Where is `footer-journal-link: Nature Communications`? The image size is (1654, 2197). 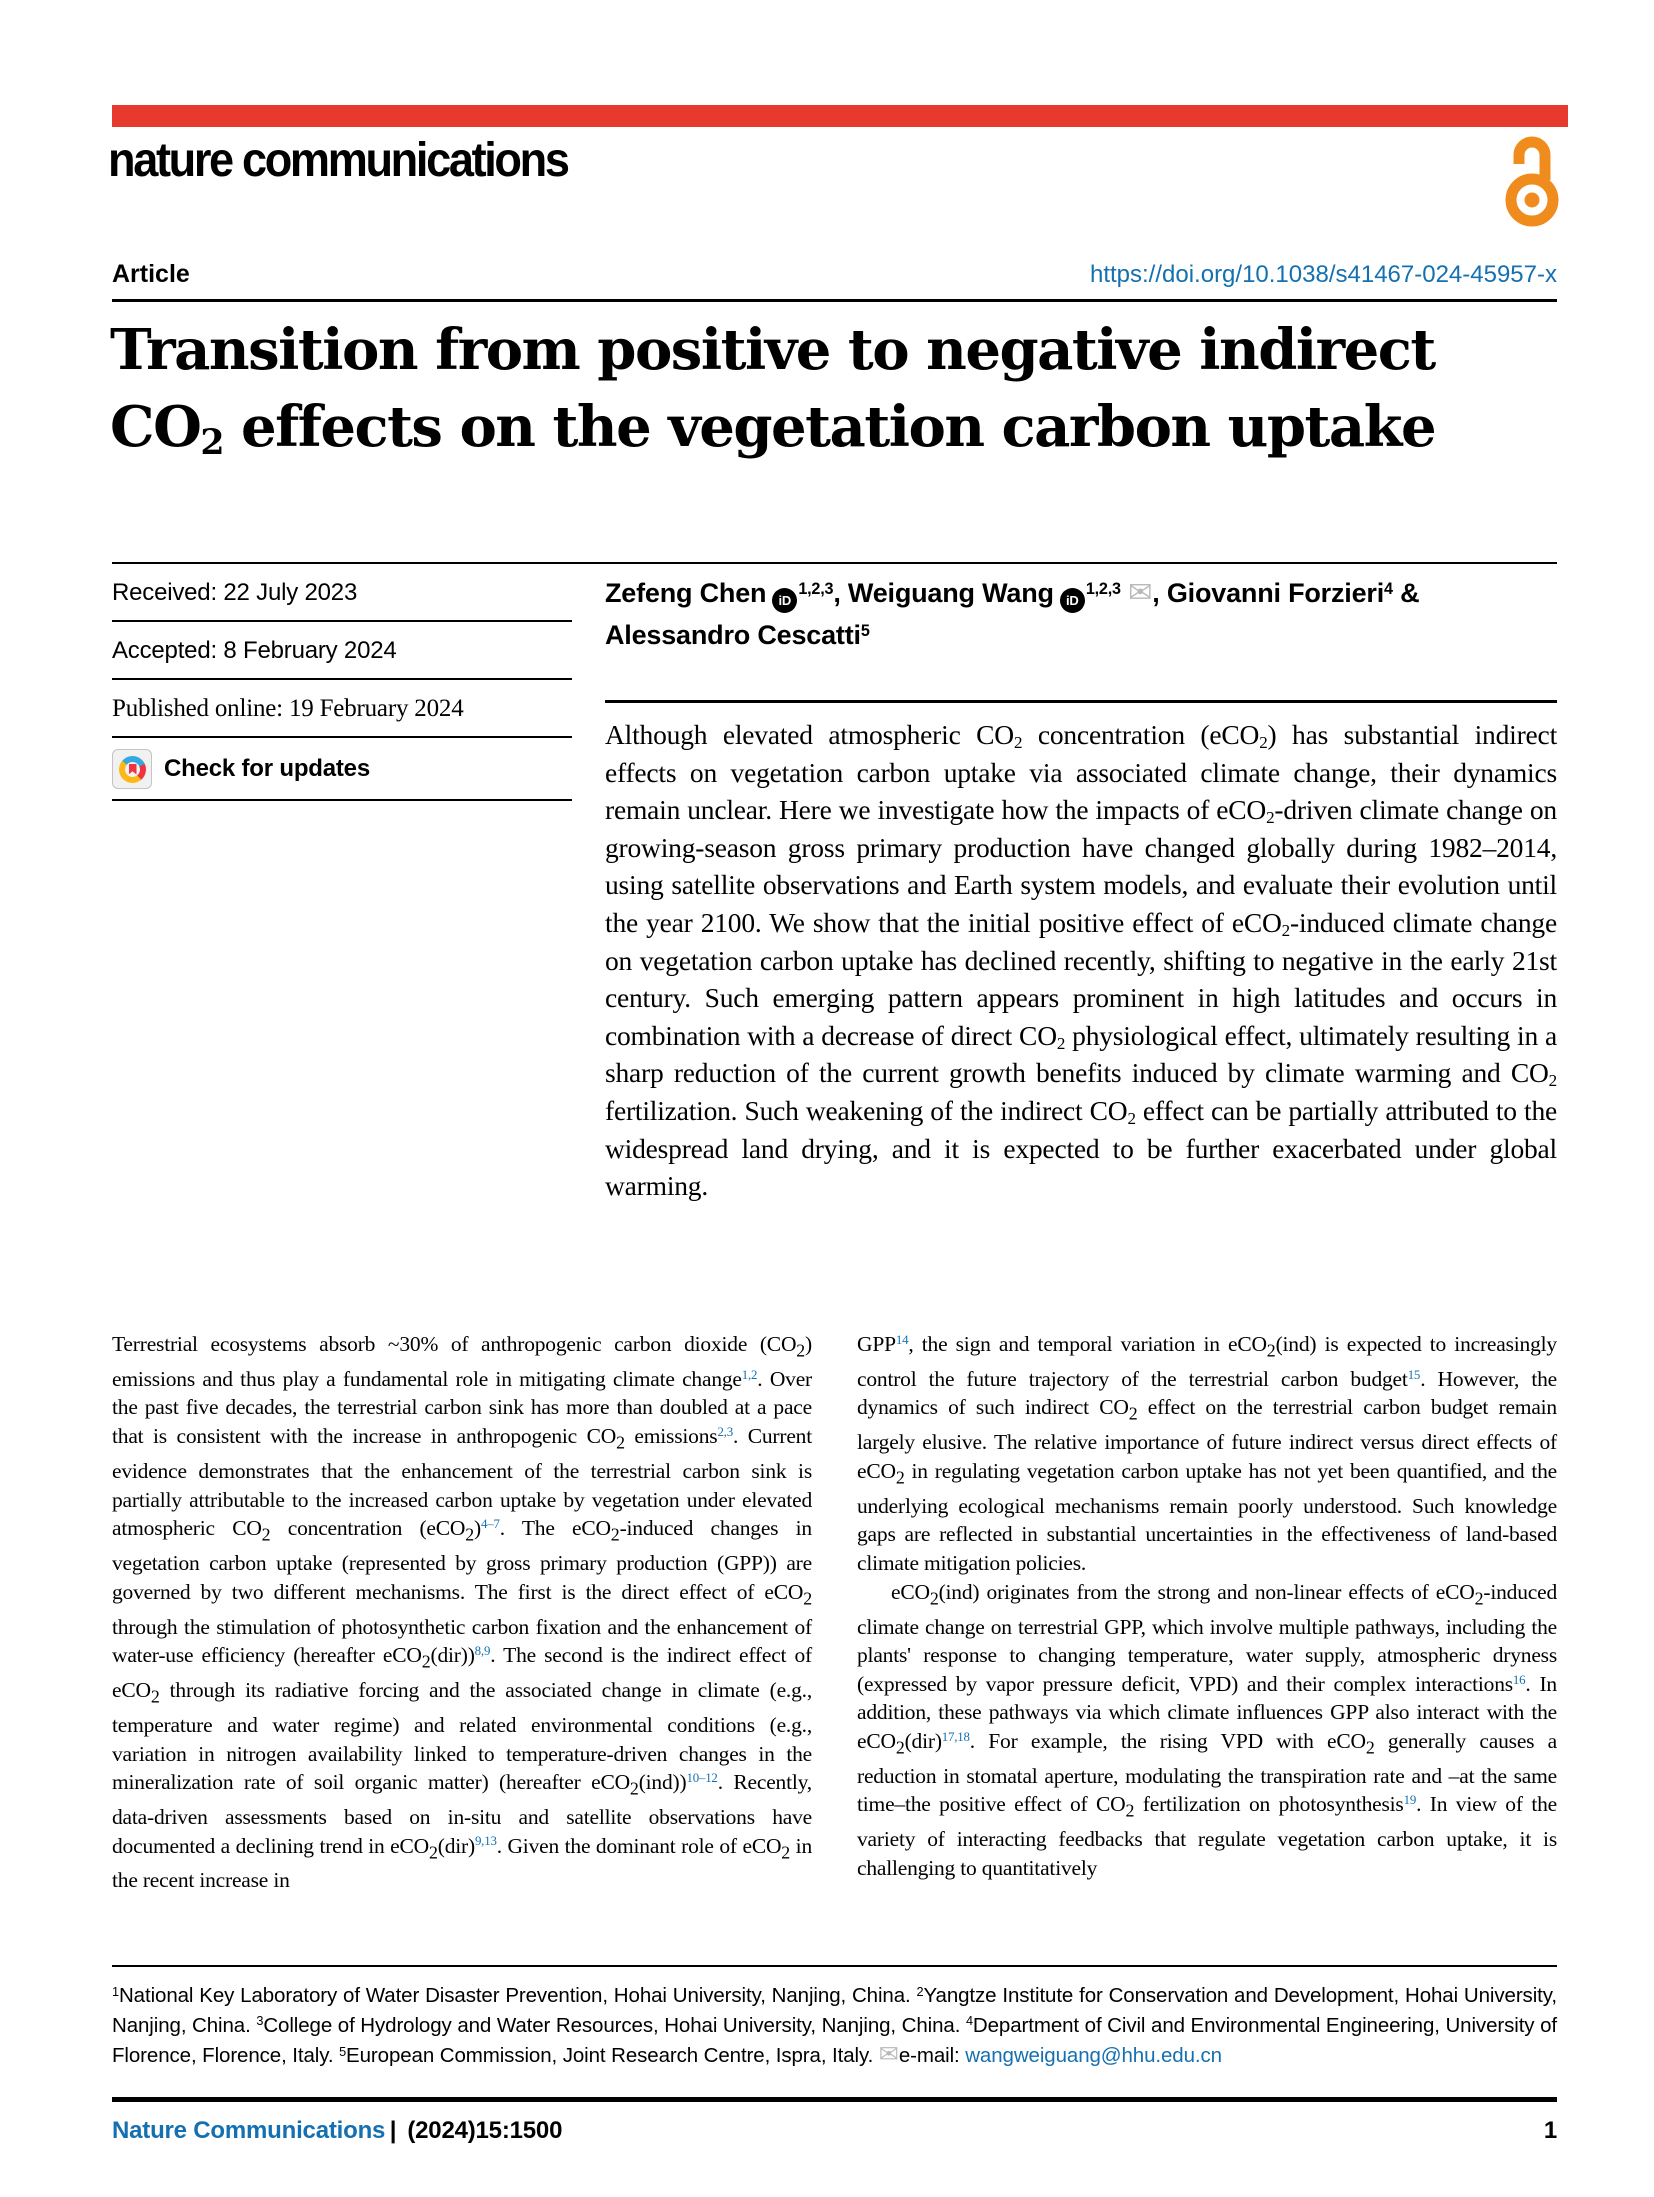 footer-journal-link: Nature Communications is located at coordinates (249, 2130).